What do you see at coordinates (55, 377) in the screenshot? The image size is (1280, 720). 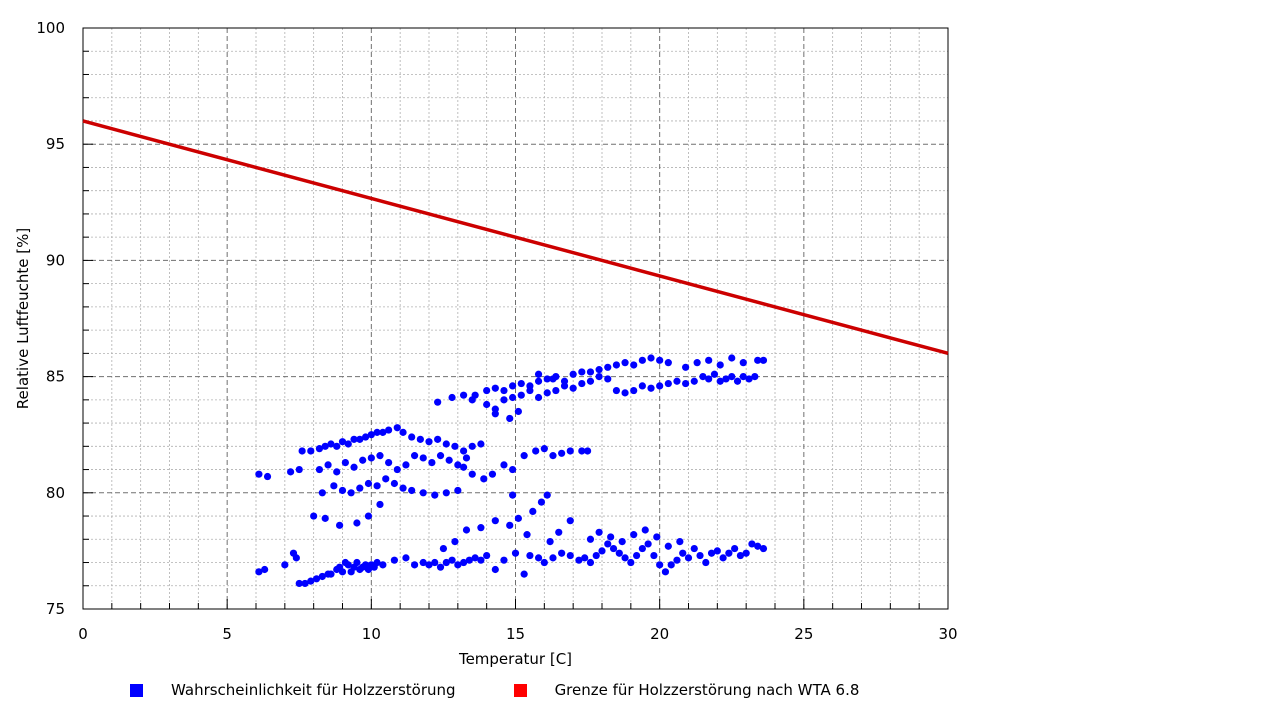 I see `y-tick-label: 85` at bounding box center [55, 377].